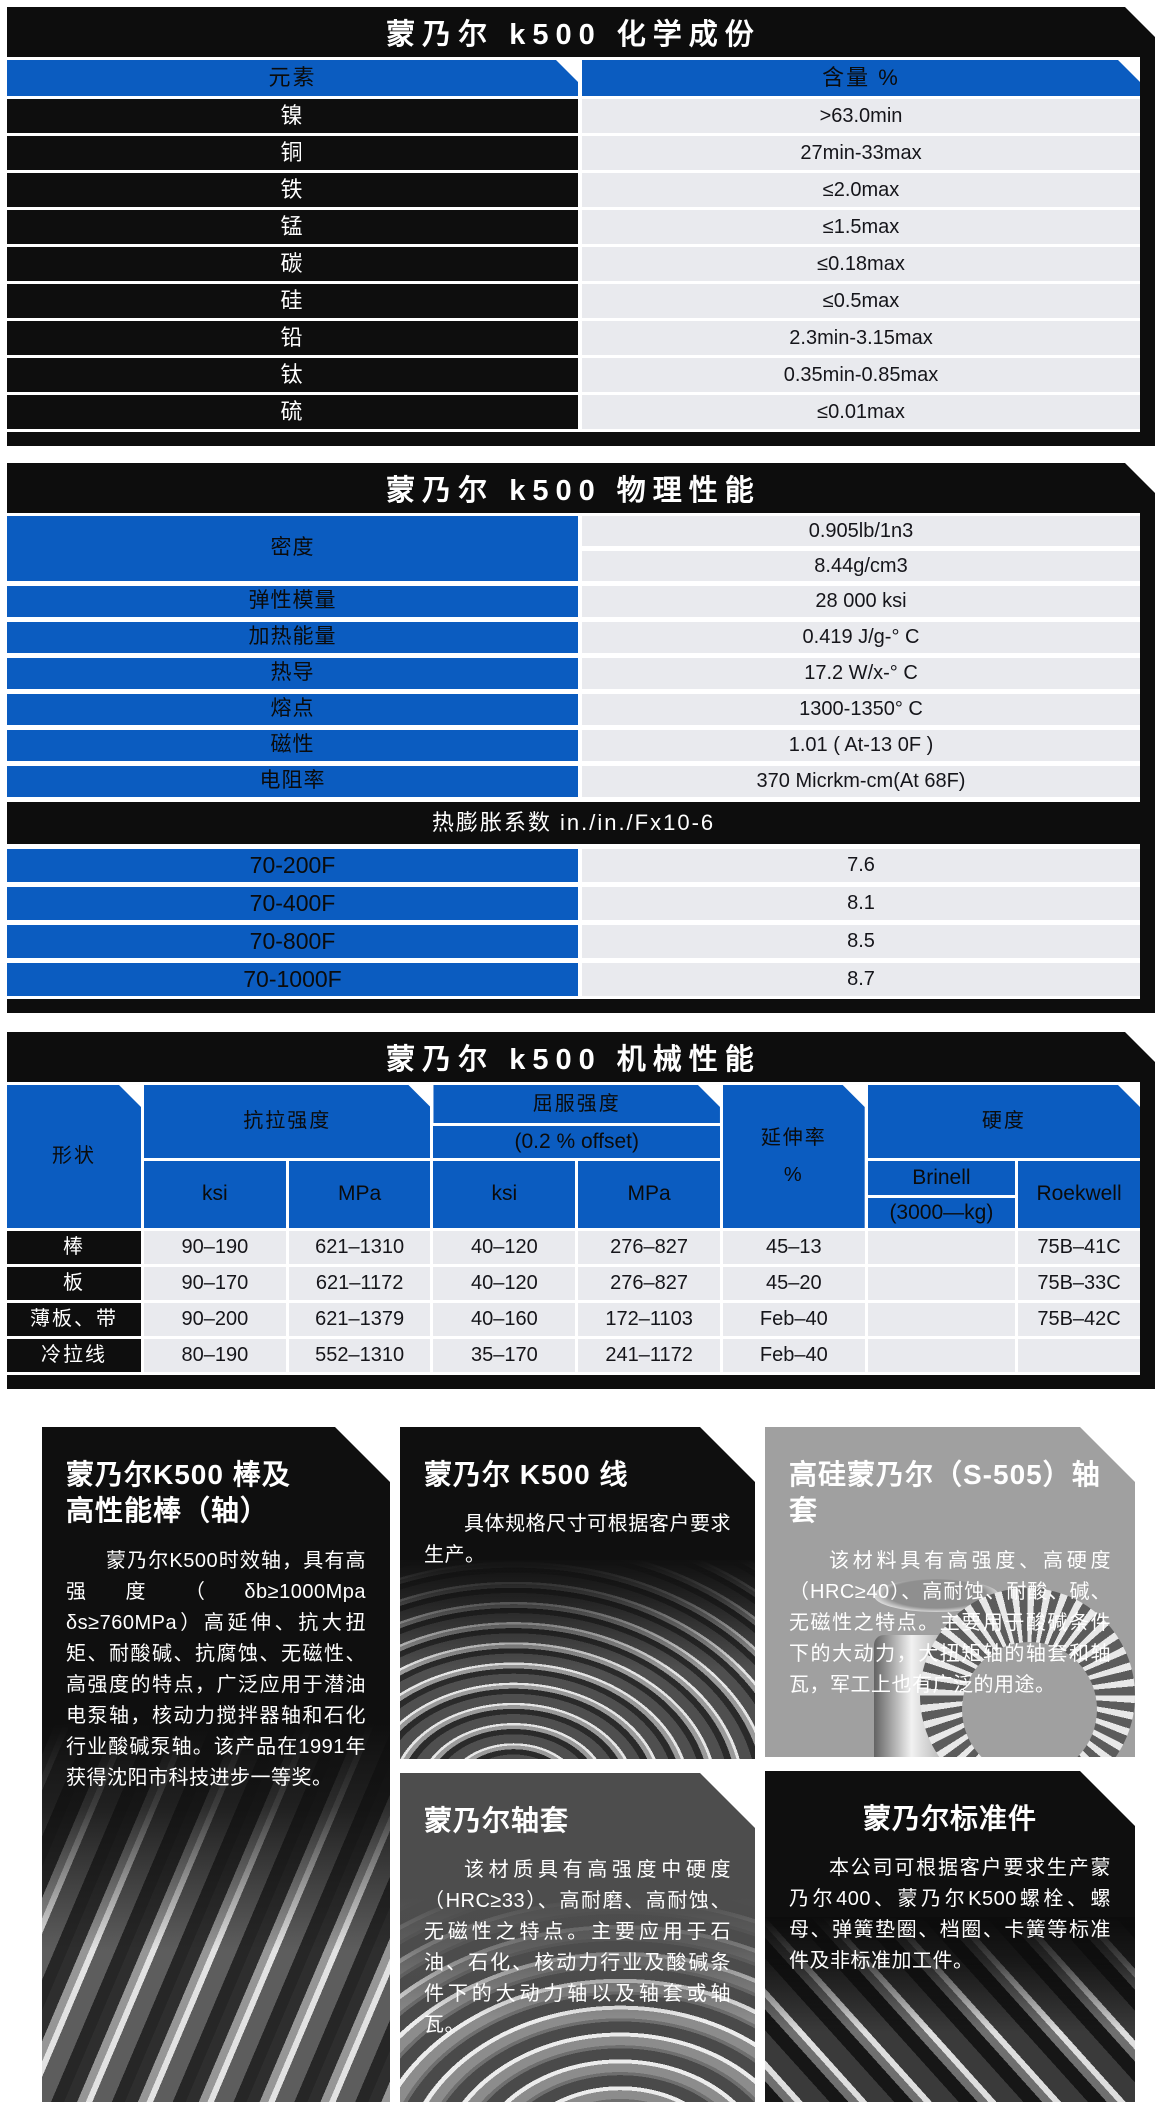 This screenshot has height=2107, width=1162. I want to click on property-label-cell: 热导, so click(292, 673).